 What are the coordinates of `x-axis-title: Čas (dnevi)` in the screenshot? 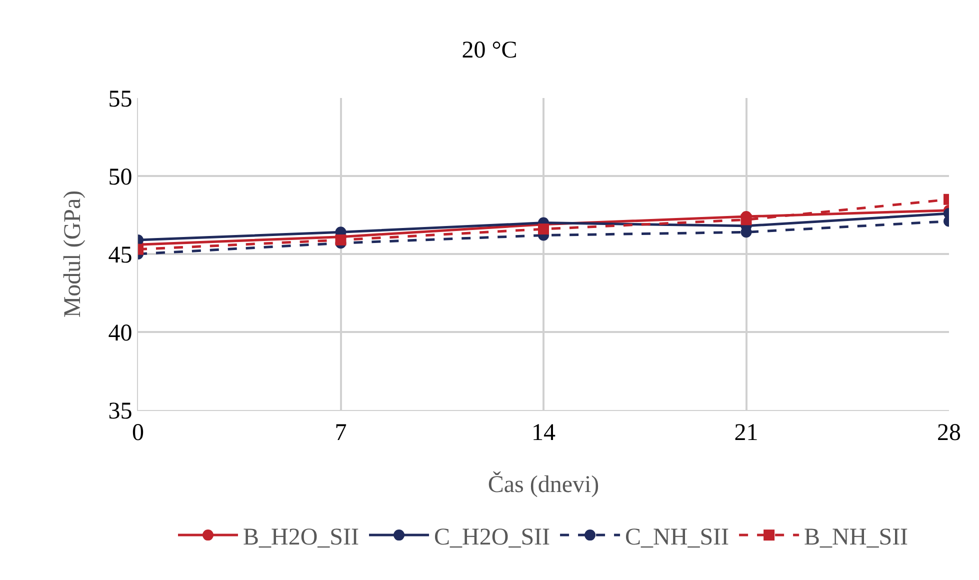 It's located at (544, 484).